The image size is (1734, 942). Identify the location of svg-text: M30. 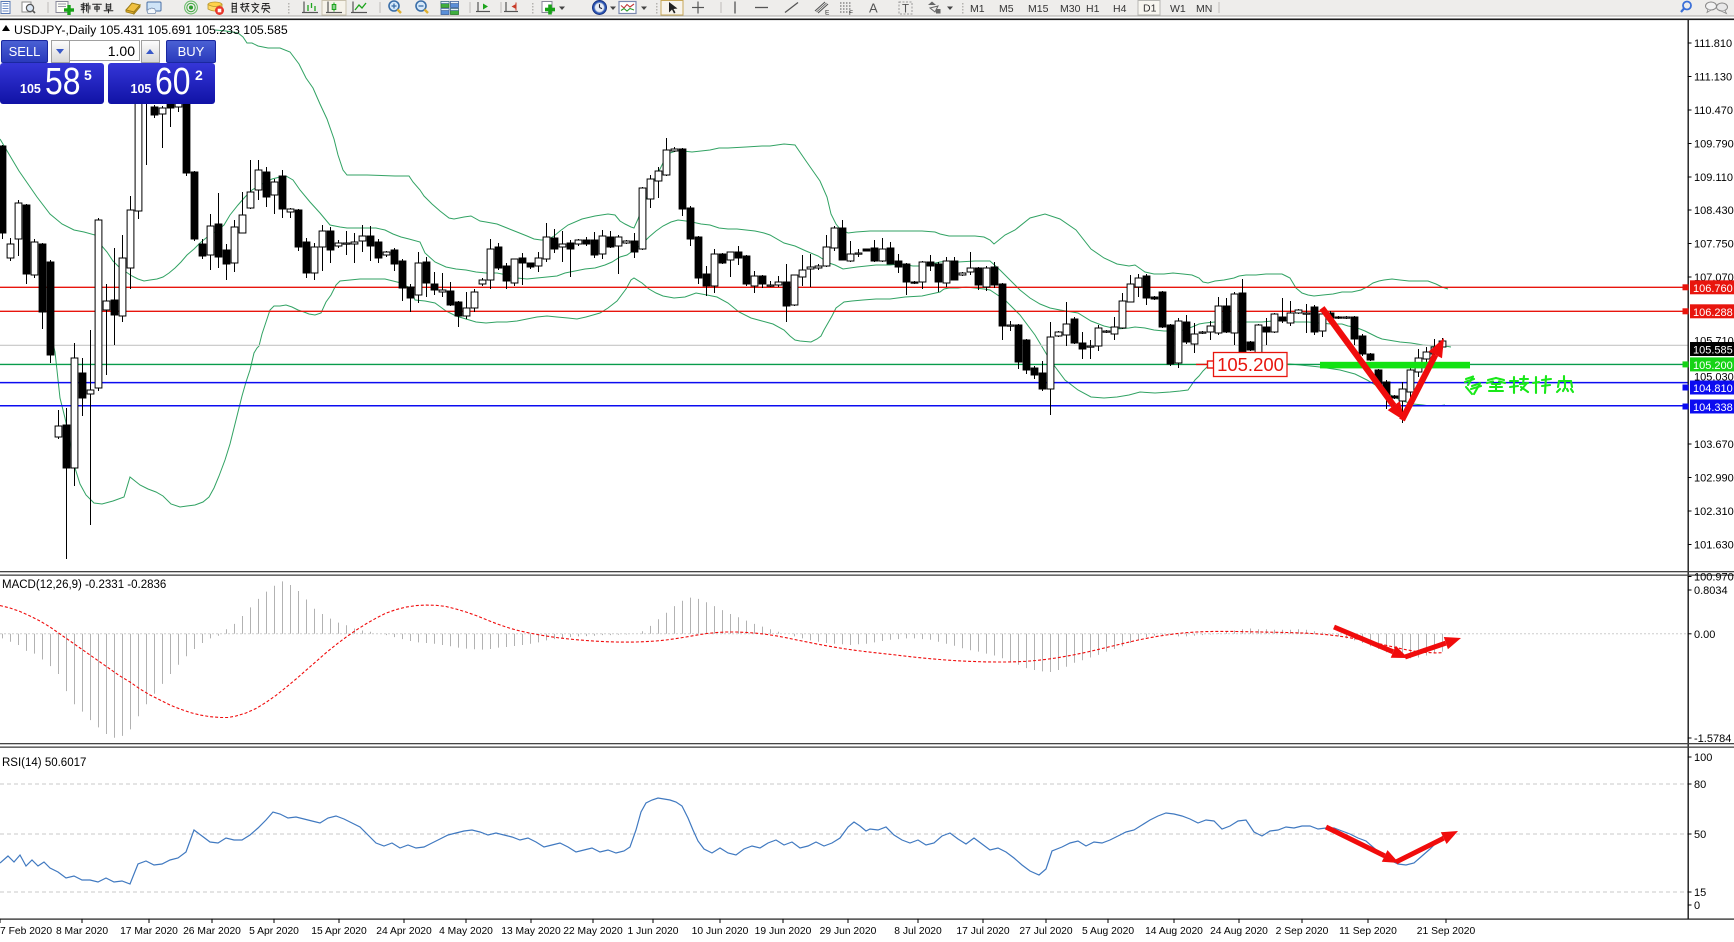
(1070, 9).